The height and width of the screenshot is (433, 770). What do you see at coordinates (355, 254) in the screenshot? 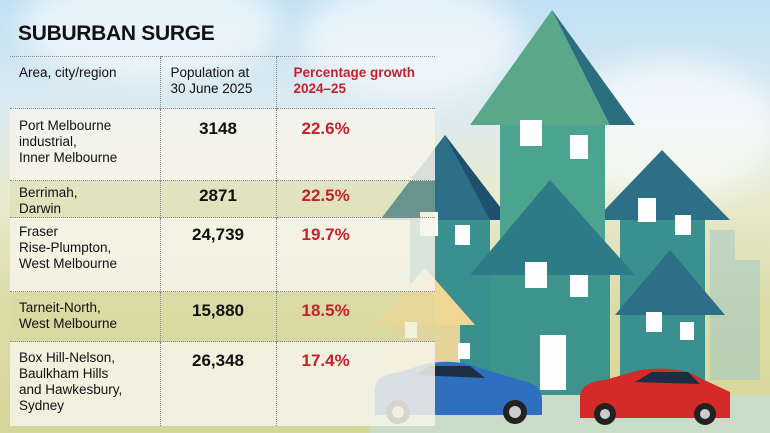
I see `growth-cell: 19.7%` at bounding box center [355, 254].